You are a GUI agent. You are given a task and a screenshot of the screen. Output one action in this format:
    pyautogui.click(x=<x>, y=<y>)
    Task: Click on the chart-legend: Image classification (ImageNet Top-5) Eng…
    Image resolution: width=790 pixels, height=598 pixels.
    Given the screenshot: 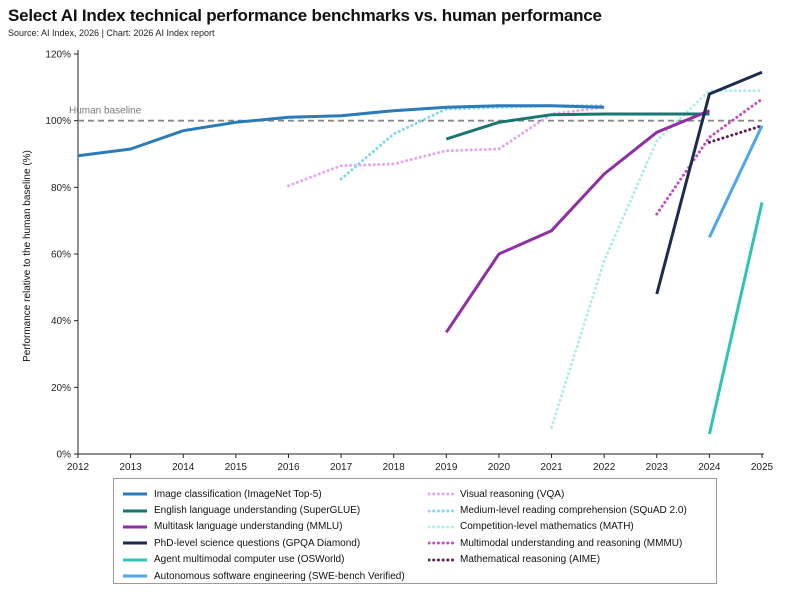 What is the action you would take?
    pyautogui.click(x=415, y=531)
    